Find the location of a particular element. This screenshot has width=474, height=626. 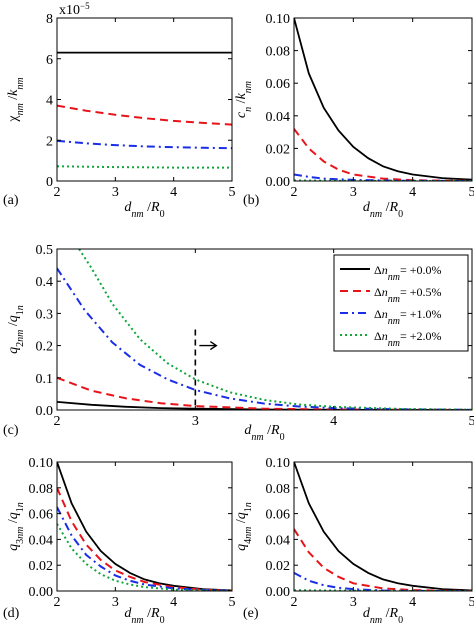

y-tick-label: 0.5 is located at coordinates (45, 250).